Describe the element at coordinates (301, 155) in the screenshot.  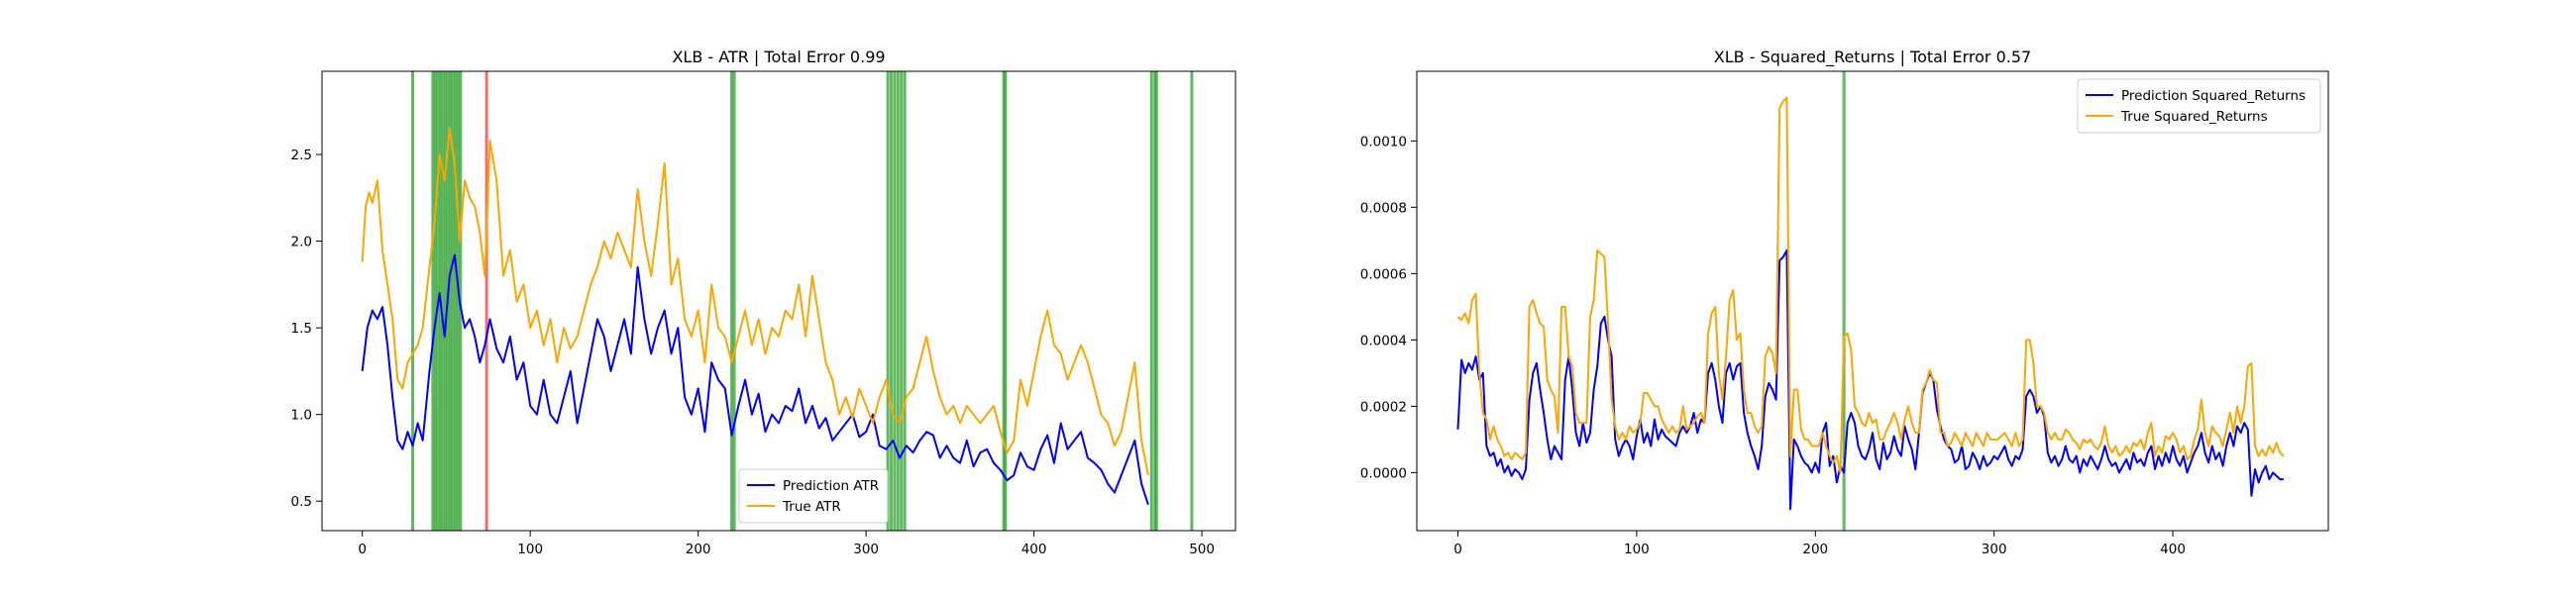
I see `atr-y-tick-label: 2.5` at that location.